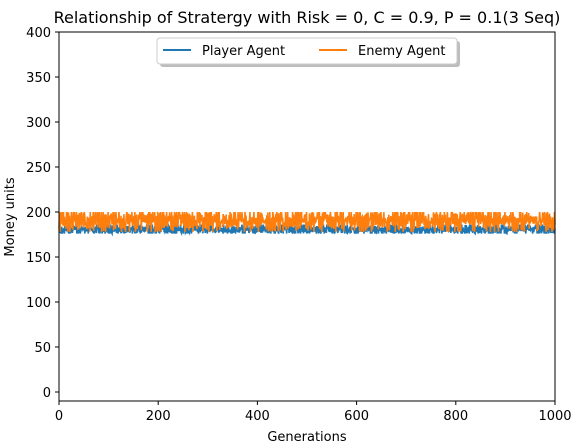 The image size is (581, 446). Describe the element at coordinates (38, 33) in the screenshot. I see `y-tick-label: 400` at that location.